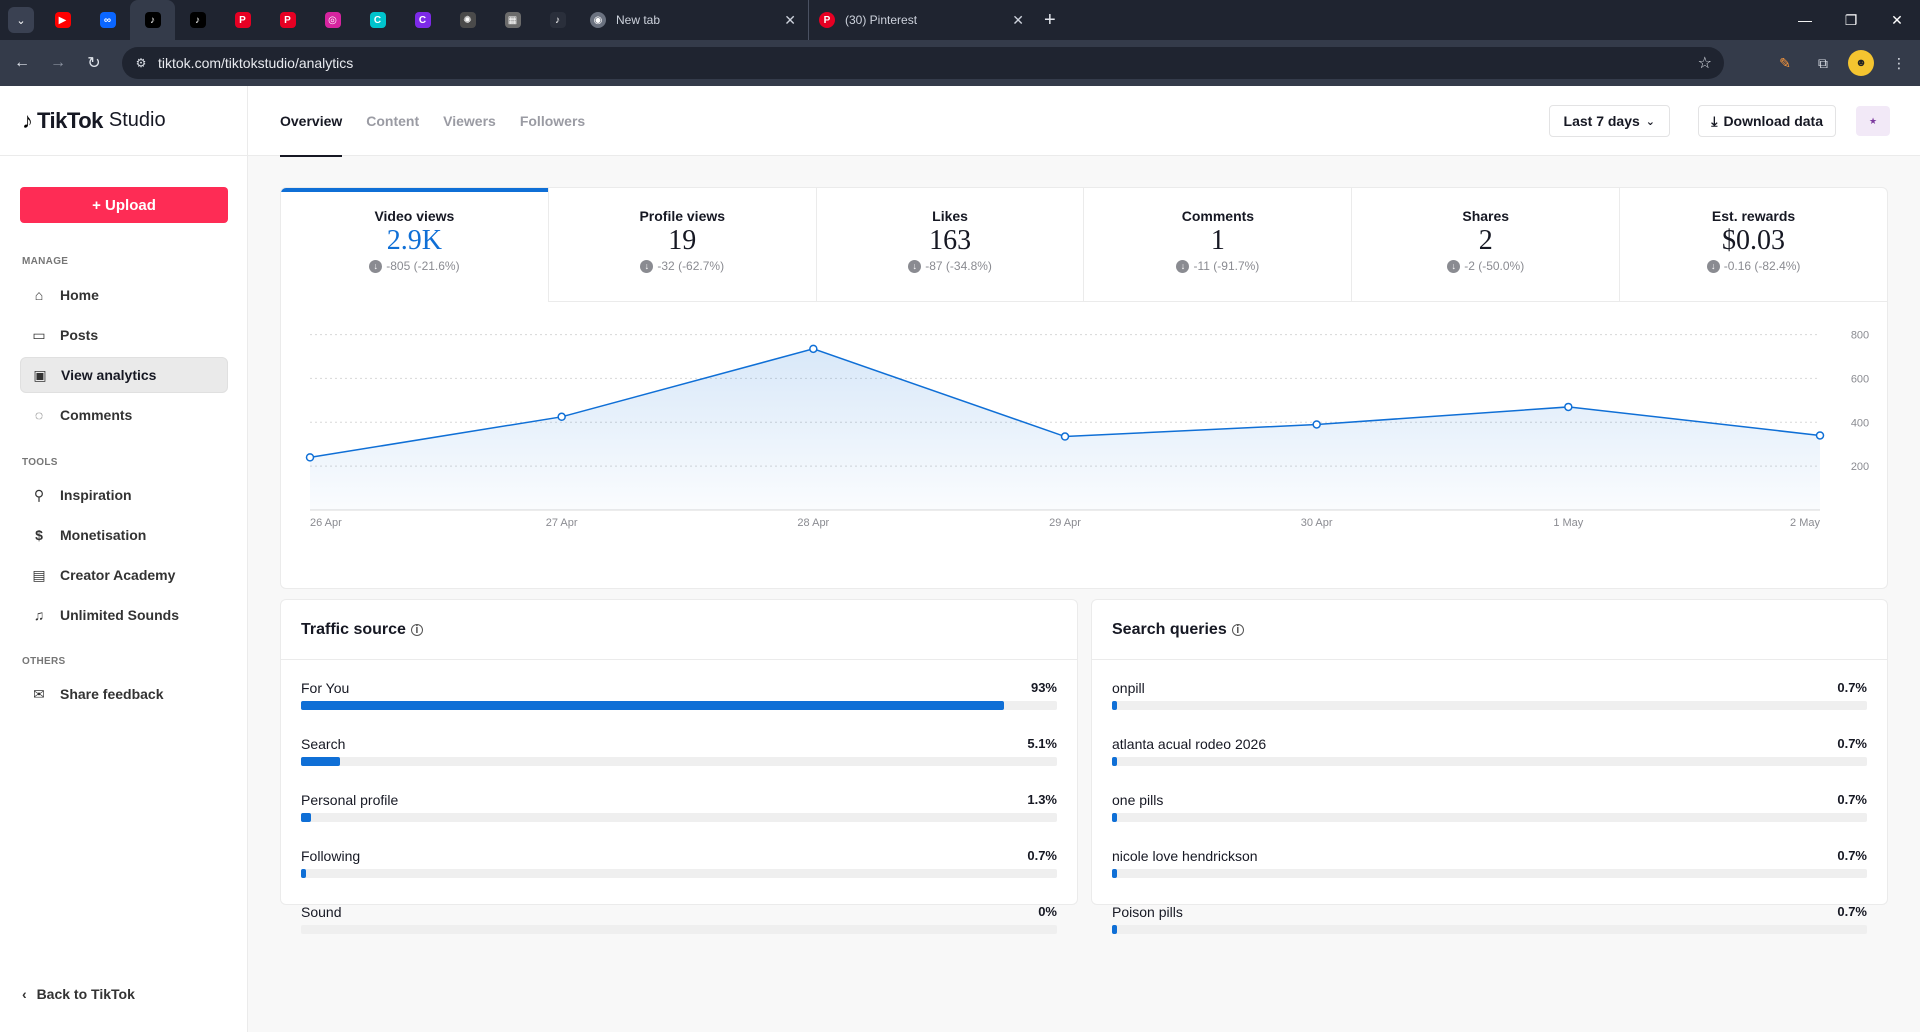  I want to click on music-icon: ♫, so click(39, 615).